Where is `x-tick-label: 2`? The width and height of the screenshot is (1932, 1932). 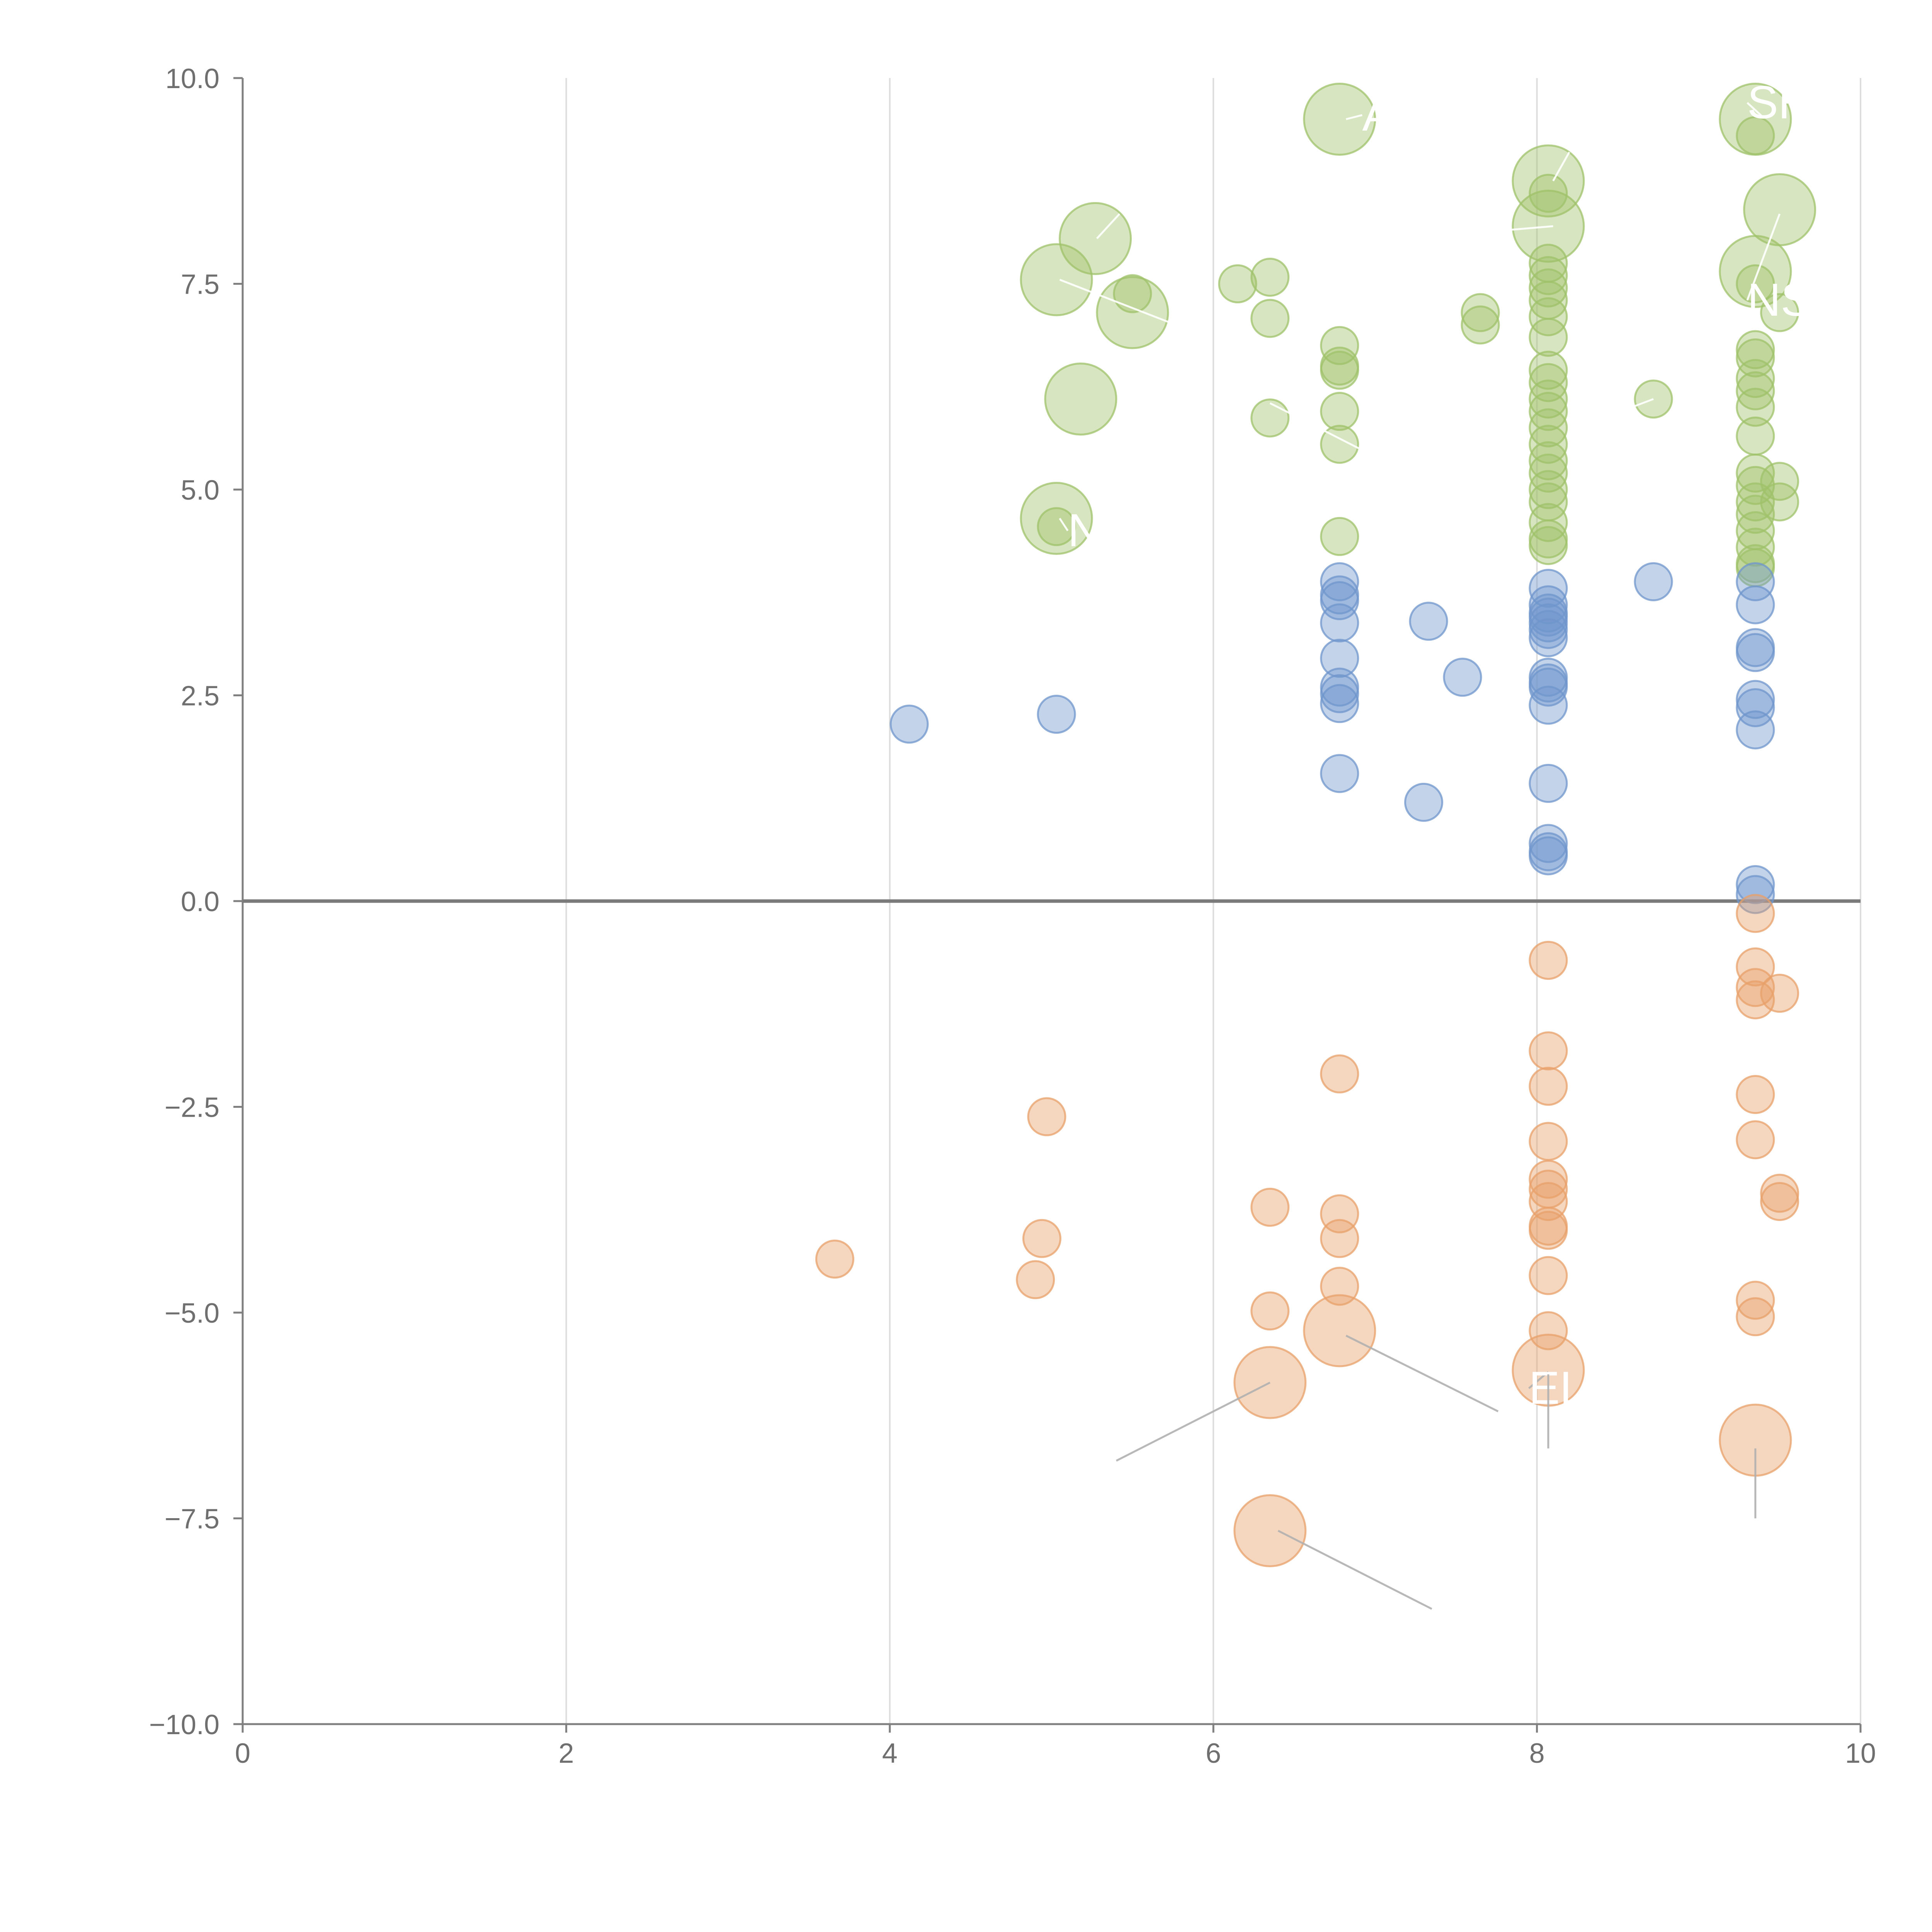 x-tick-label: 2 is located at coordinates (566, 1754).